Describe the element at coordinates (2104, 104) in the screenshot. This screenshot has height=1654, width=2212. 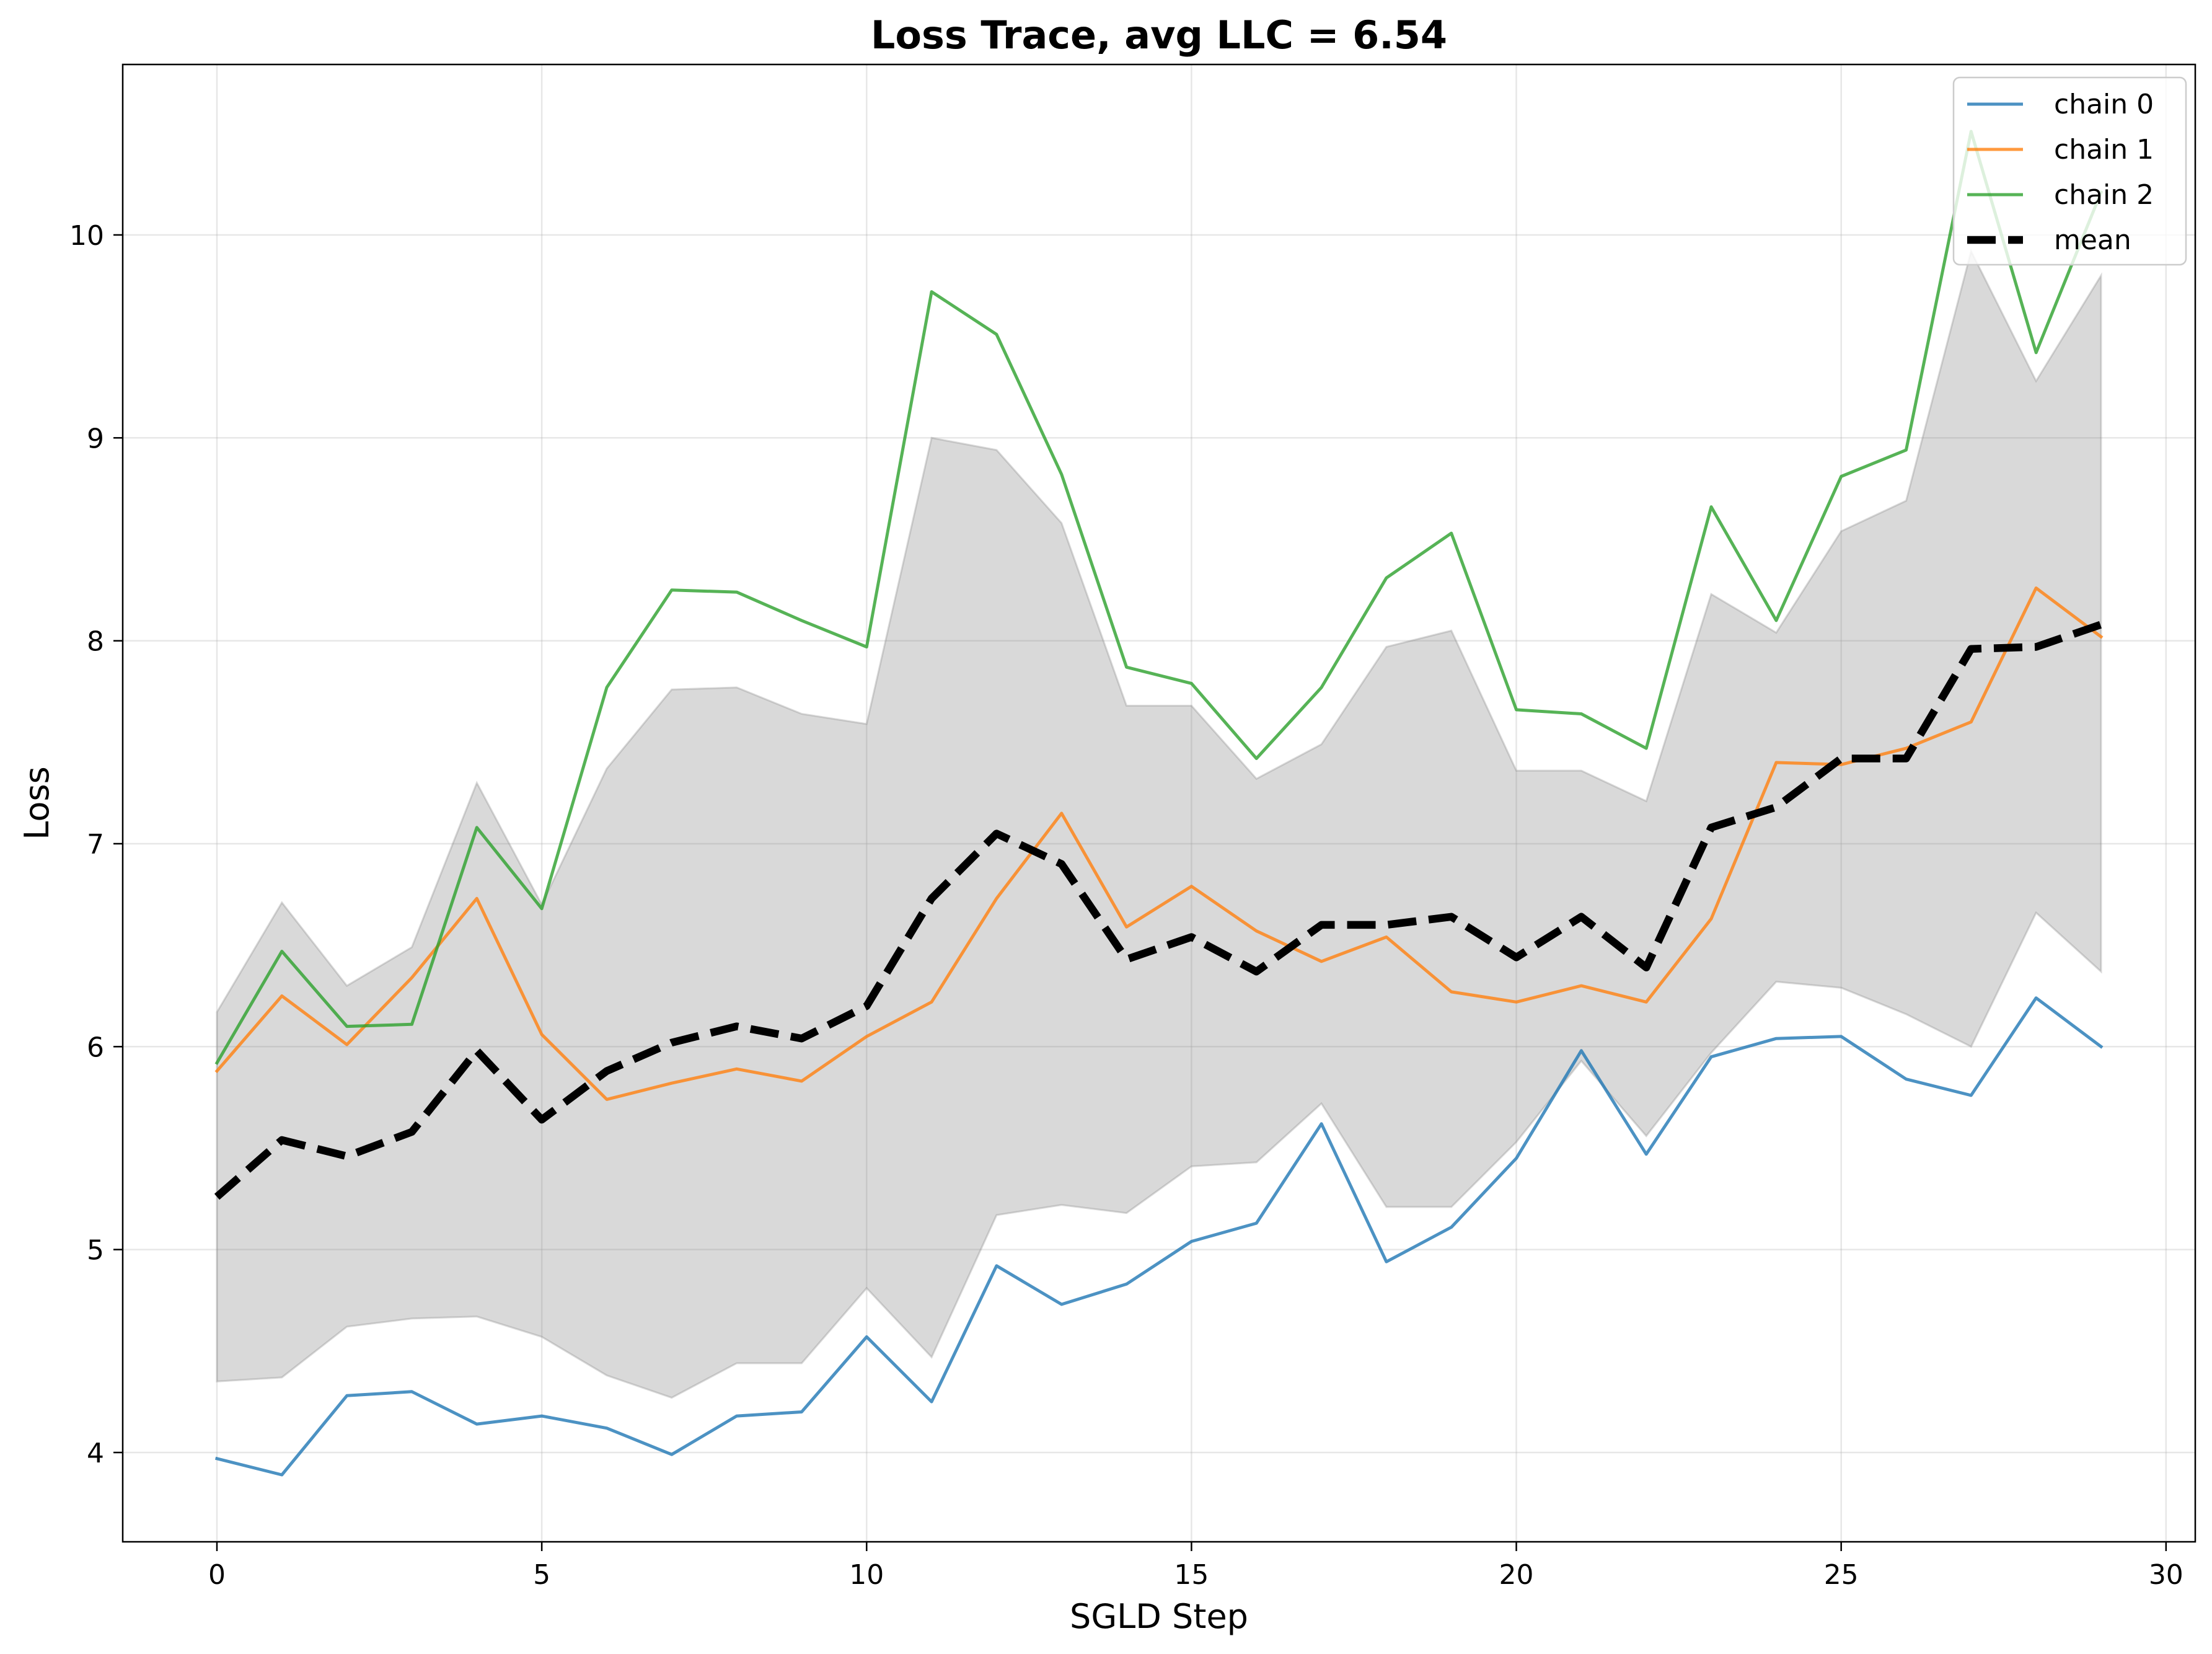
I see `legend-label: chain 0` at that location.